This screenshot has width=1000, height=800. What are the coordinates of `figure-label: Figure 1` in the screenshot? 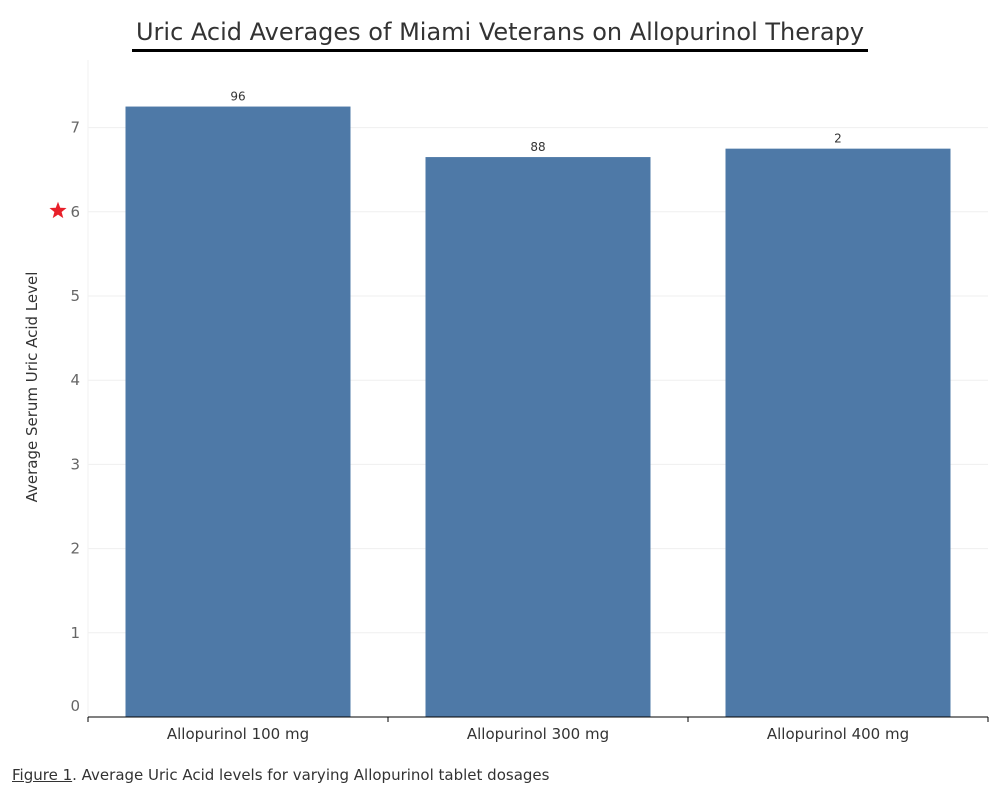 It's located at (42, 775).